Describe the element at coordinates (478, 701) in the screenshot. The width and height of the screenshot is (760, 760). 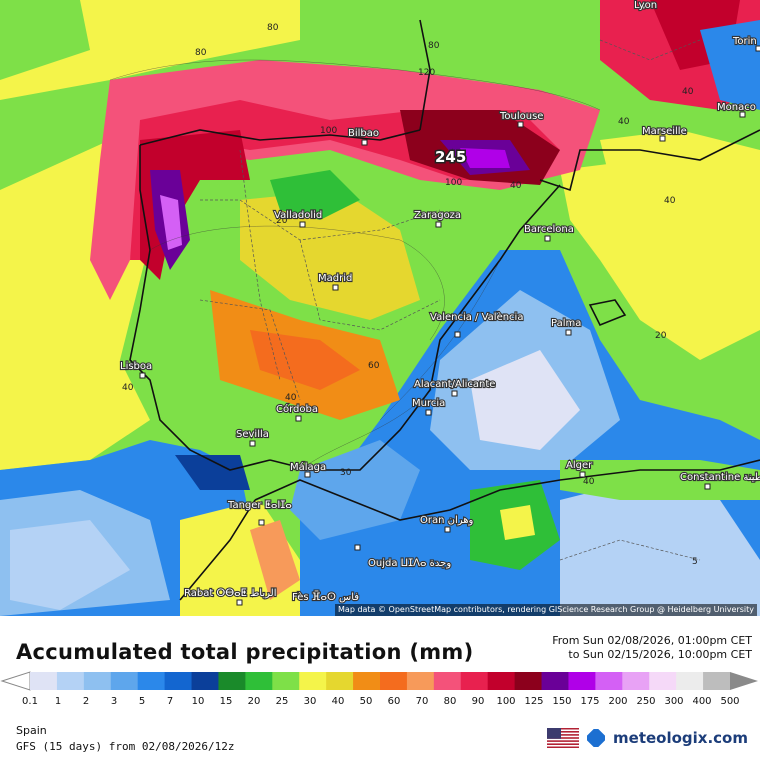
I see `scale-tick-label: 90` at that location.